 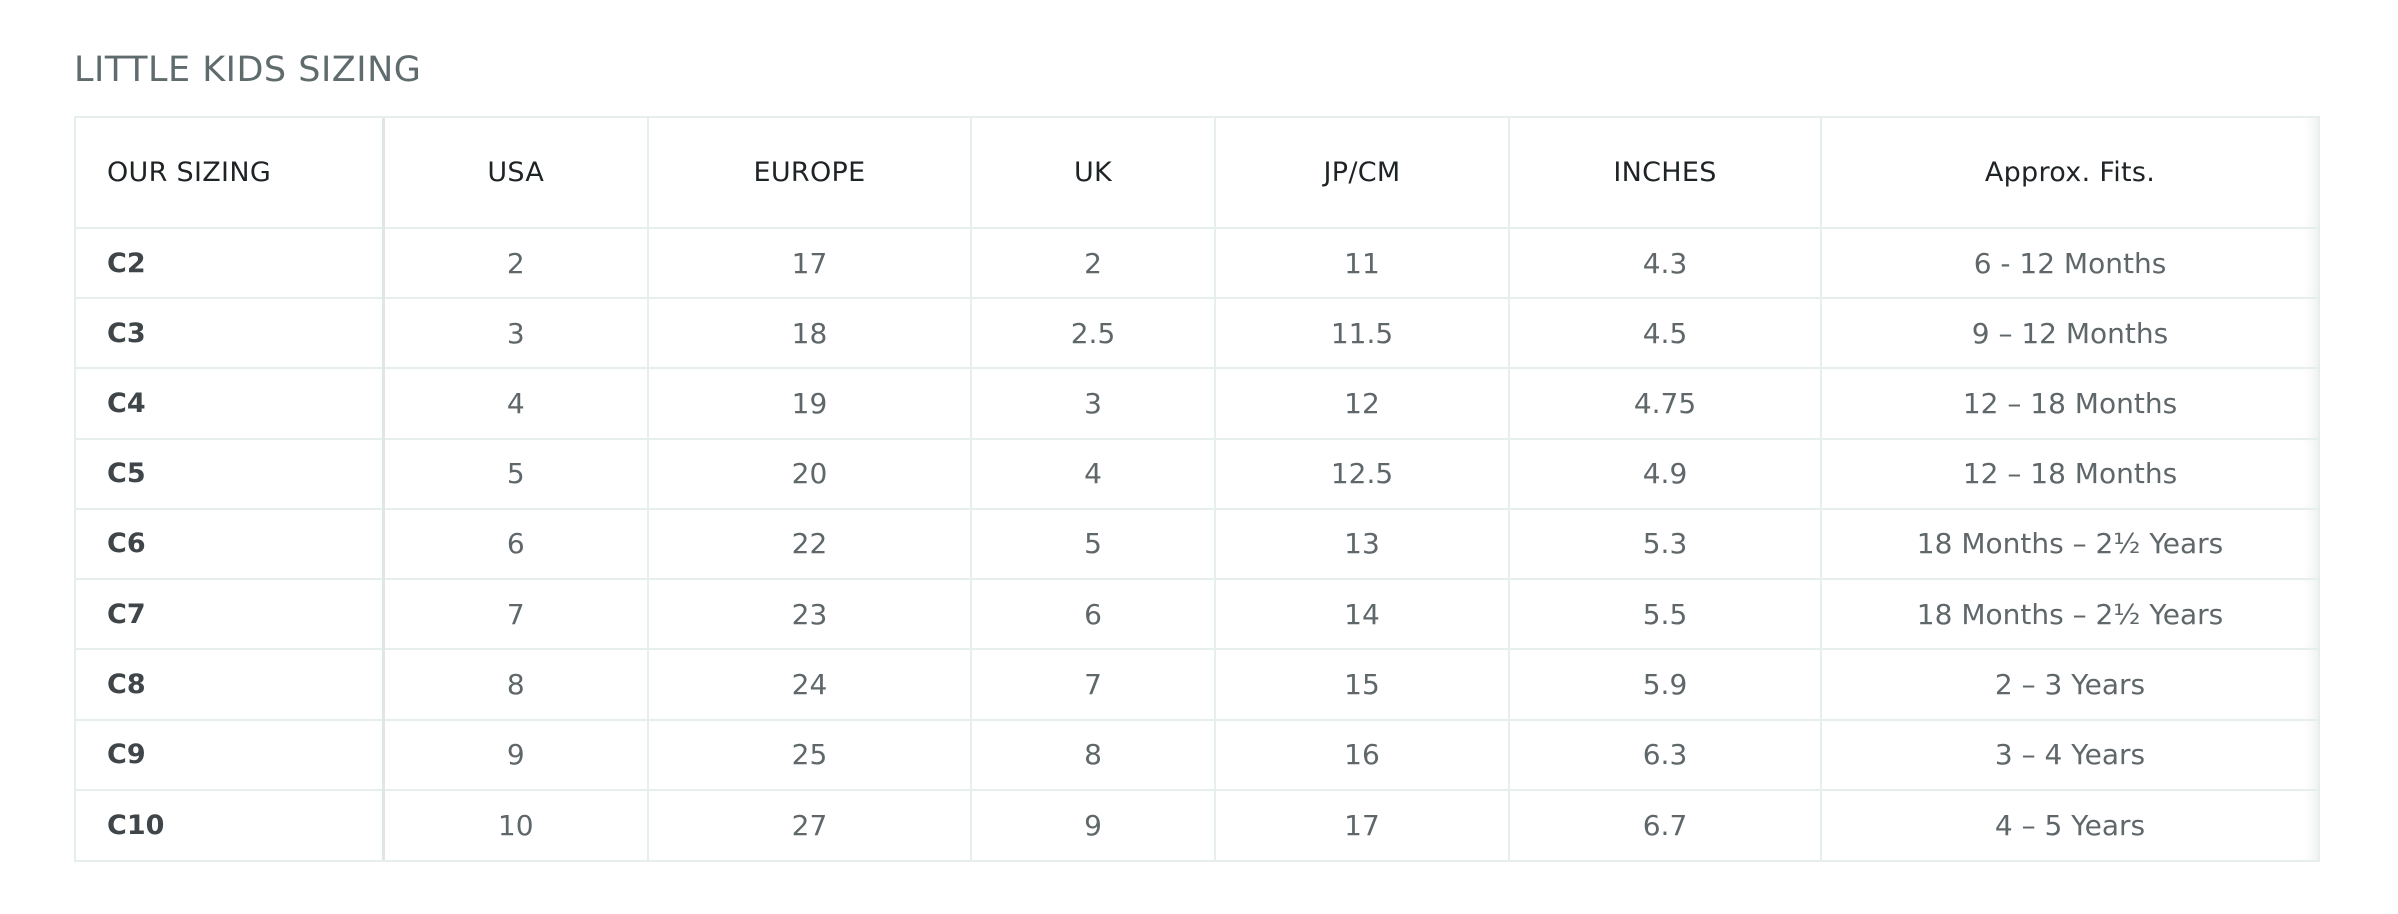 I want to click on cell-europe: 25, so click(x=810, y=755).